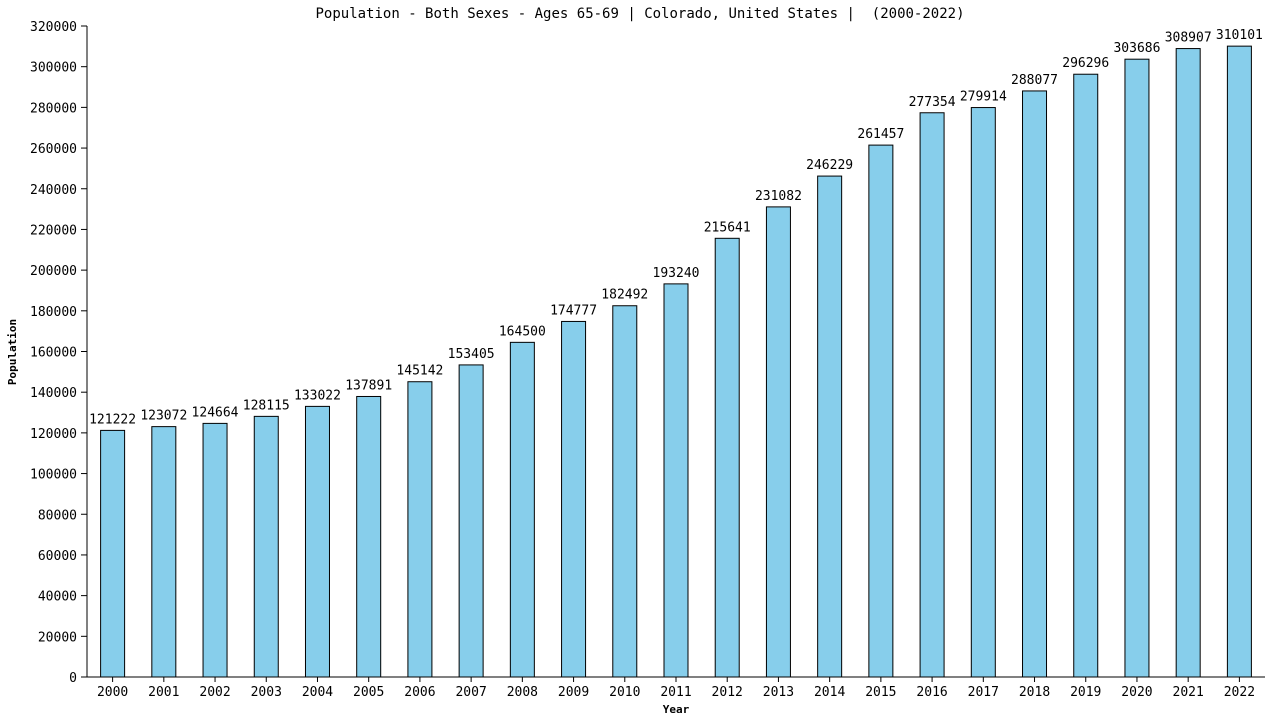 Image resolution: width=1280 pixels, height=720 pixels. Describe the element at coordinates (368, 385) in the screenshot. I see `data-label-2005: 137891` at that location.